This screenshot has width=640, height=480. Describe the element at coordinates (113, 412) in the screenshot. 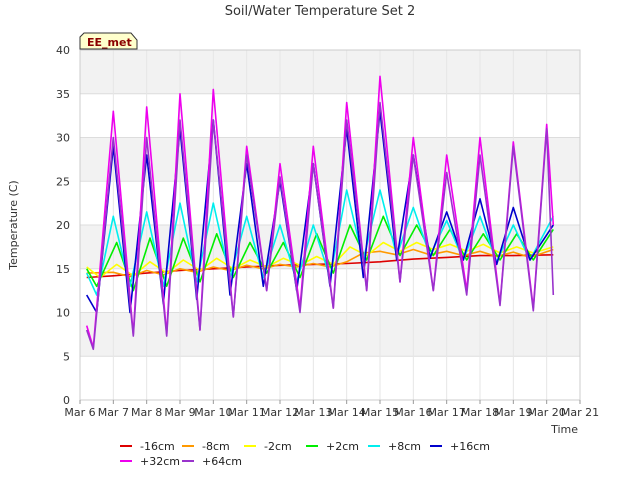

I see `x-tick-label: Mar 7` at that location.